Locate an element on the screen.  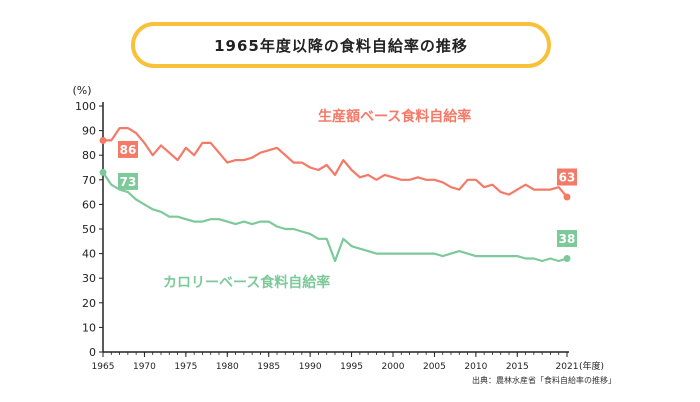
chart-title: 1965年度以降の食料自給率の推移 is located at coordinates (341, 45).